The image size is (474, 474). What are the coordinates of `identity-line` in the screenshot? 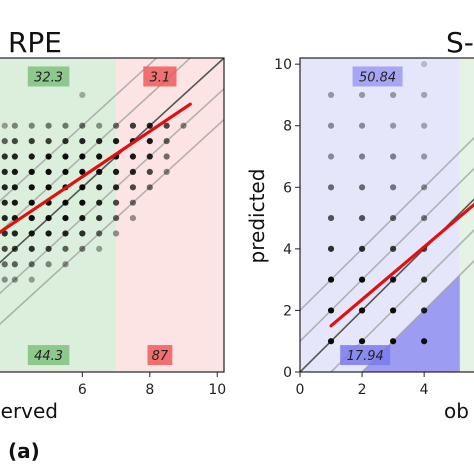 It's located at (387, 285).